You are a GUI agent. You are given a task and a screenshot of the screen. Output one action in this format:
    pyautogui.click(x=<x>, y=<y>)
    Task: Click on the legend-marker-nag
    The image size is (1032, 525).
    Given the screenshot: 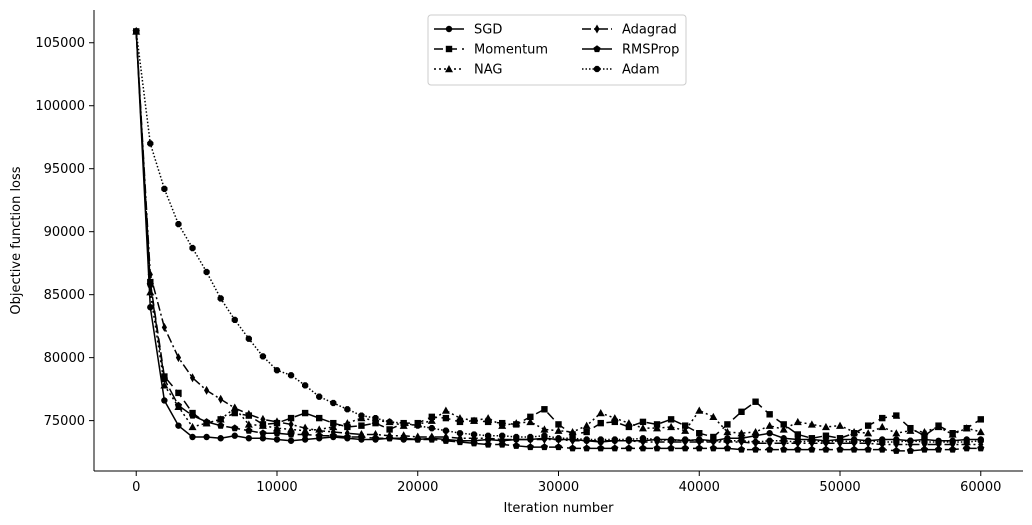 What is the action you would take?
    pyautogui.click(x=449, y=69)
    